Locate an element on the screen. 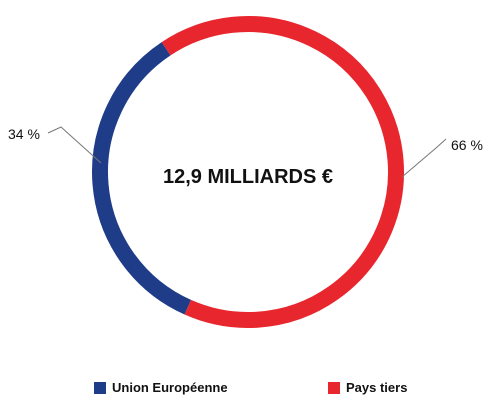  value-label-union-europeenne: 34 % is located at coordinates (24, 134).